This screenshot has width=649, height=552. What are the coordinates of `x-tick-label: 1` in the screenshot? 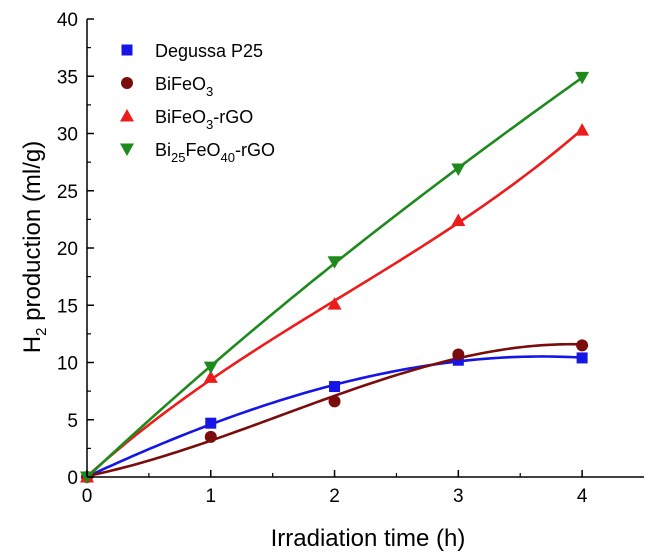 It's located at (210, 496).